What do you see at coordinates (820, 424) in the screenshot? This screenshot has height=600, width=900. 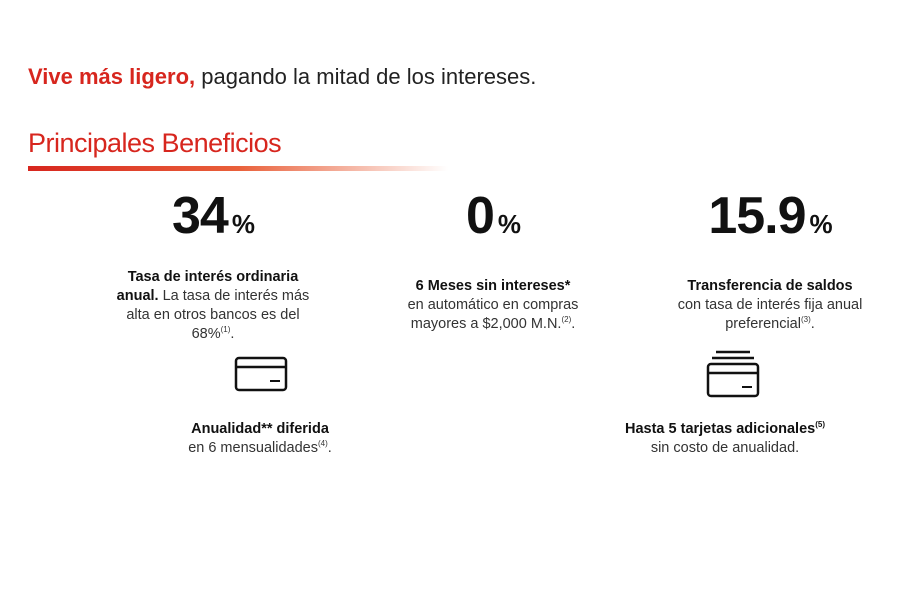 I see `footnote: (5)` at bounding box center [820, 424].